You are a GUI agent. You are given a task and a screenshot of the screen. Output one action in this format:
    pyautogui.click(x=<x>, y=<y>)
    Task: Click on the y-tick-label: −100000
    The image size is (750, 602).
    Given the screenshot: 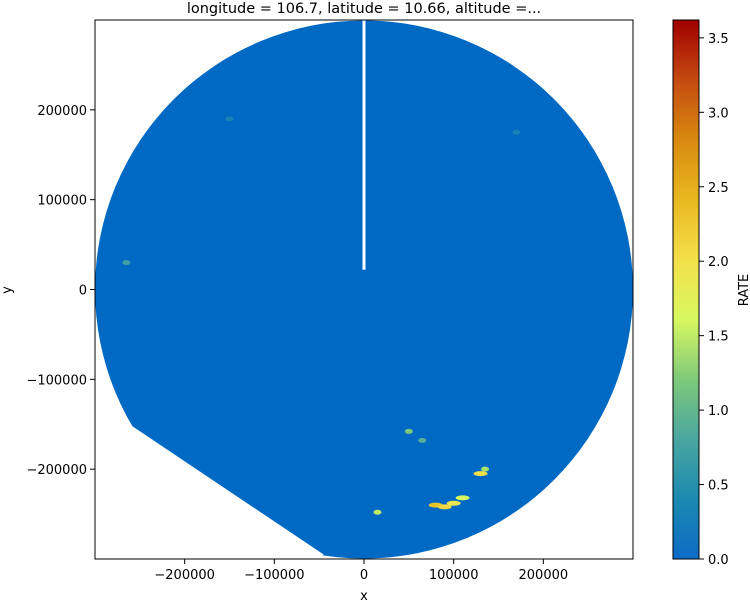 What is the action you would take?
    pyautogui.click(x=56, y=380)
    